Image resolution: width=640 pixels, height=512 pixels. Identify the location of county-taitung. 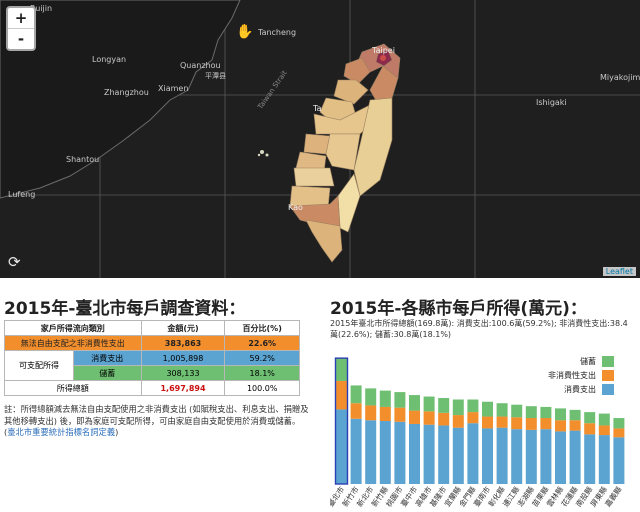
(349, 203).